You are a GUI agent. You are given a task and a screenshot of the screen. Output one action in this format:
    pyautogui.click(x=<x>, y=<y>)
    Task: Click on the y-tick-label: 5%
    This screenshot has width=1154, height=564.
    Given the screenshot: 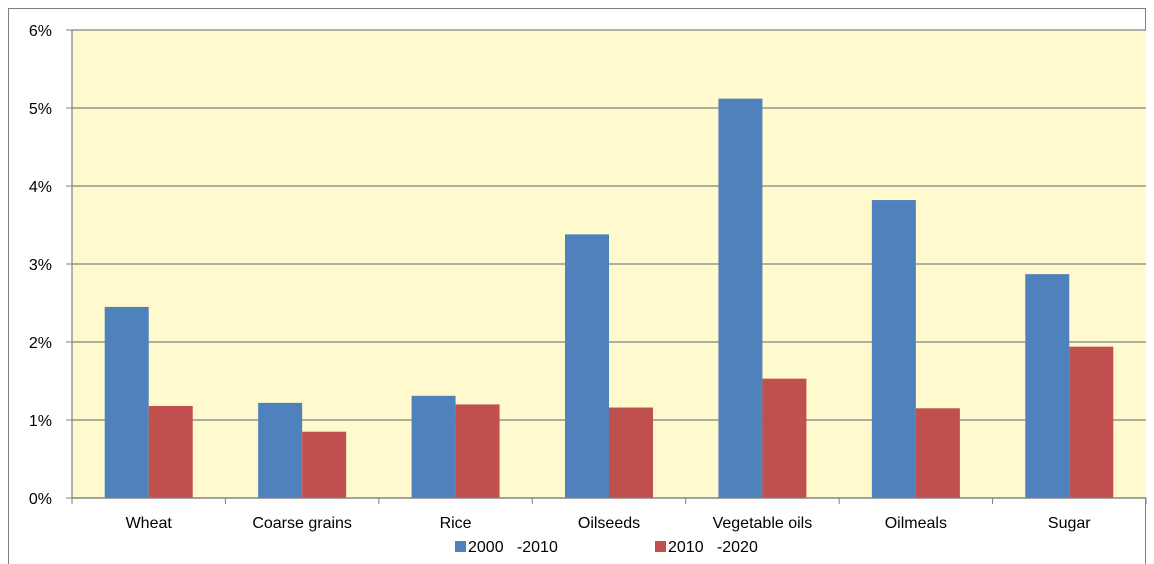 What is the action you would take?
    pyautogui.click(x=40, y=109)
    